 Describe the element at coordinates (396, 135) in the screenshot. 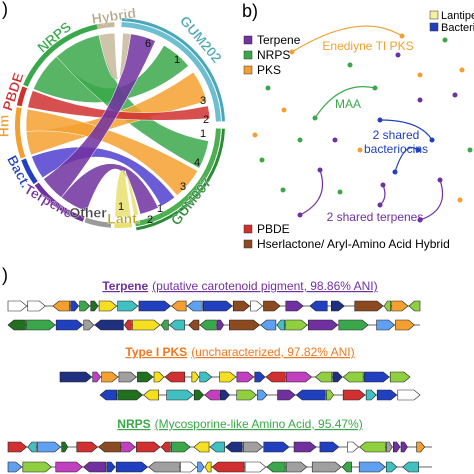

I see `annotation: 2 shared` at that location.